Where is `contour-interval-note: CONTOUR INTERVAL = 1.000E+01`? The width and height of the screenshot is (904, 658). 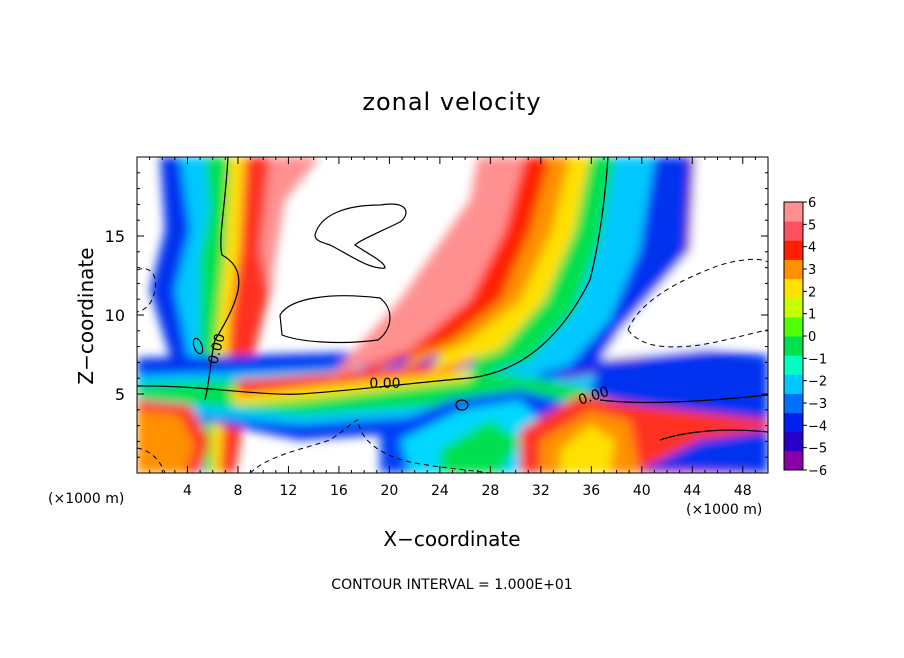 contour-interval-note: CONTOUR INTERVAL = 1.000E+01 is located at coordinates (452, 585).